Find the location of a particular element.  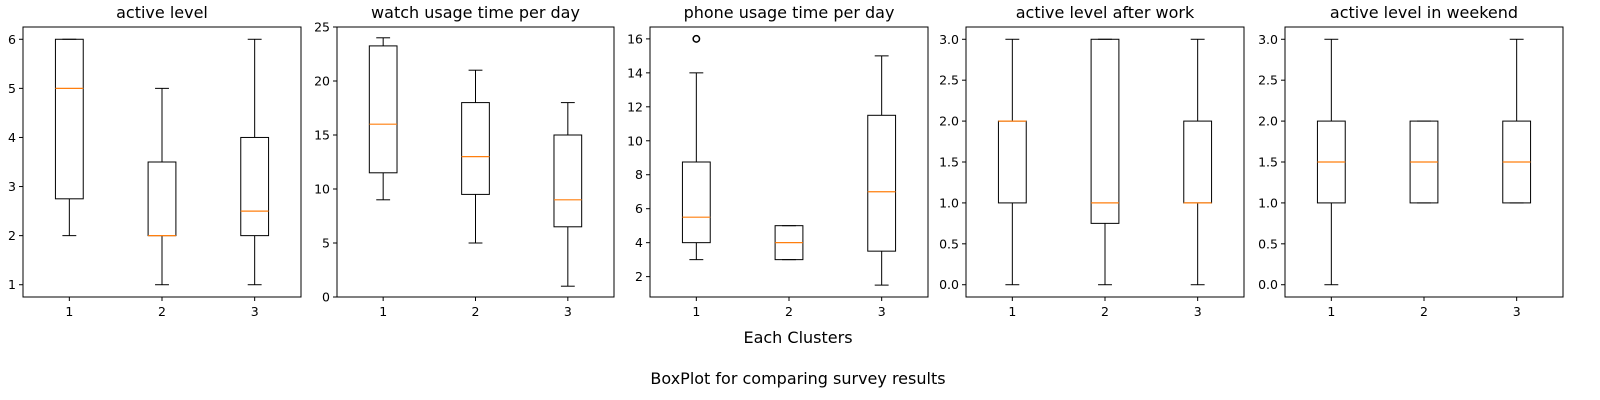

chart-title: active level after work is located at coordinates (1105, 12).